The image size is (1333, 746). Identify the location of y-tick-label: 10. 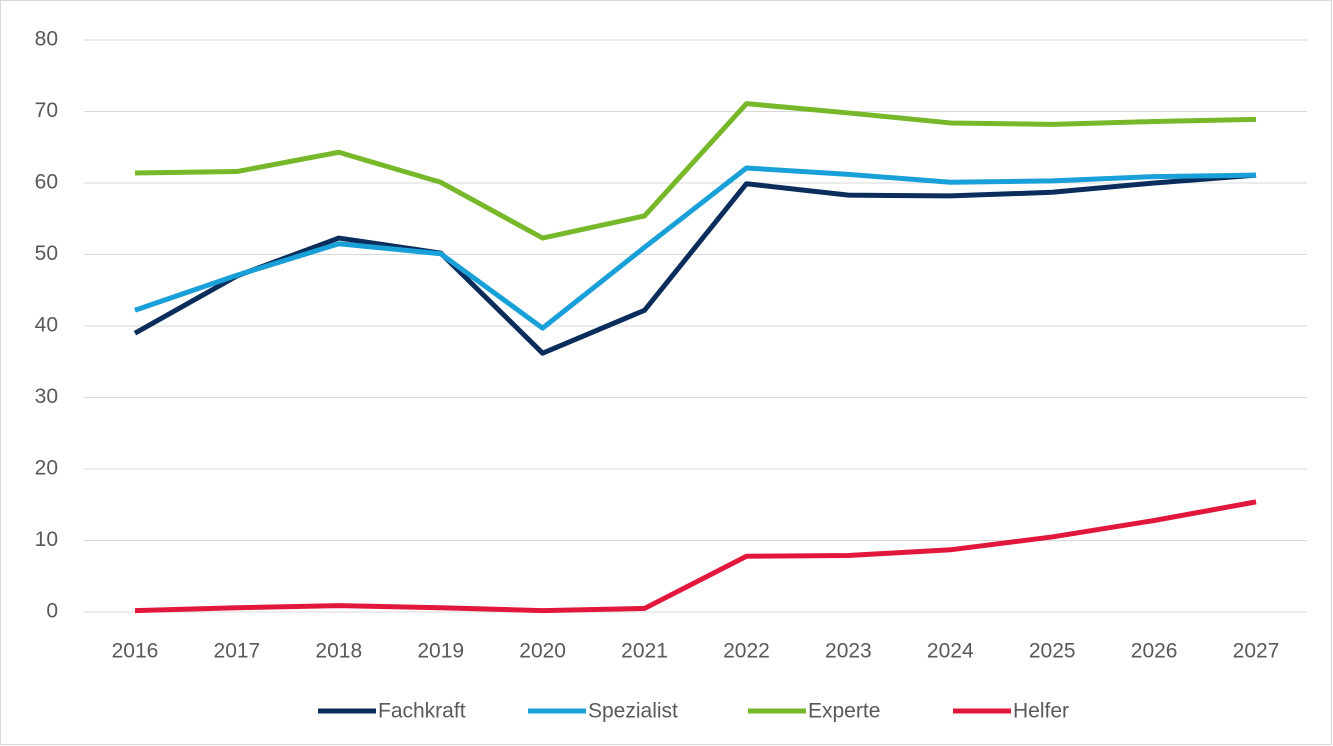
(46, 539).